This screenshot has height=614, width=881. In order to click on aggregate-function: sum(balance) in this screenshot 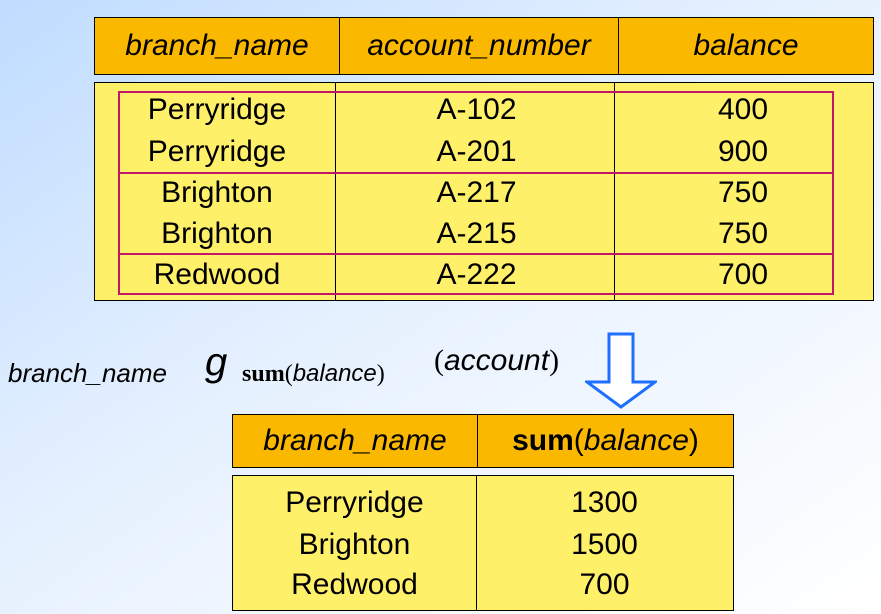, I will do `click(313, 374)`.